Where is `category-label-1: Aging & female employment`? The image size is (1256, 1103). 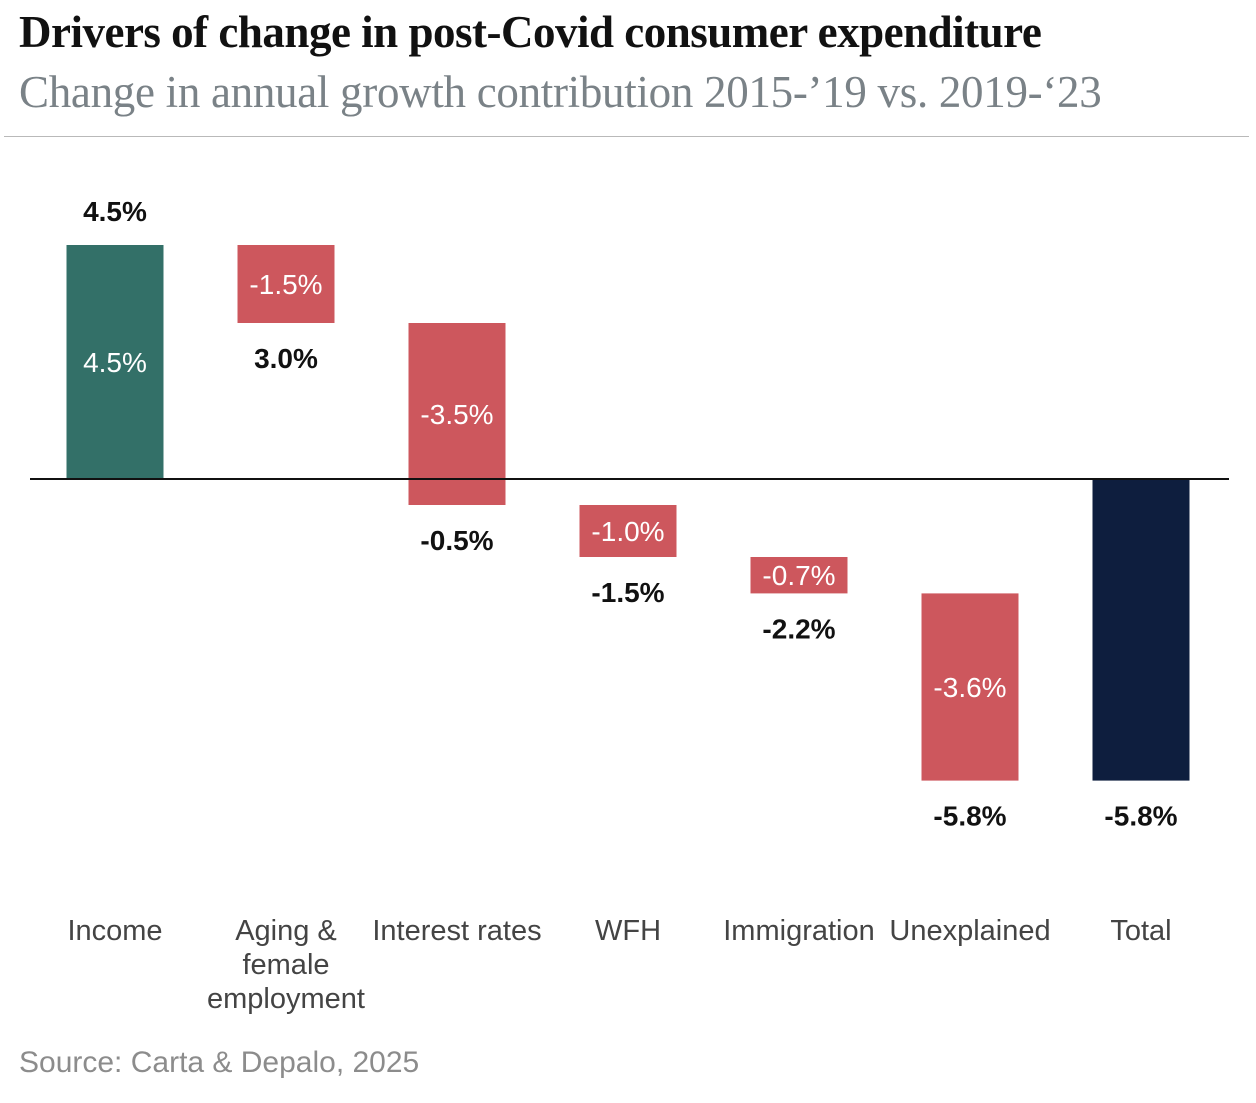 category-label-1: Aging & female employment is located at coordinates (286, 965).